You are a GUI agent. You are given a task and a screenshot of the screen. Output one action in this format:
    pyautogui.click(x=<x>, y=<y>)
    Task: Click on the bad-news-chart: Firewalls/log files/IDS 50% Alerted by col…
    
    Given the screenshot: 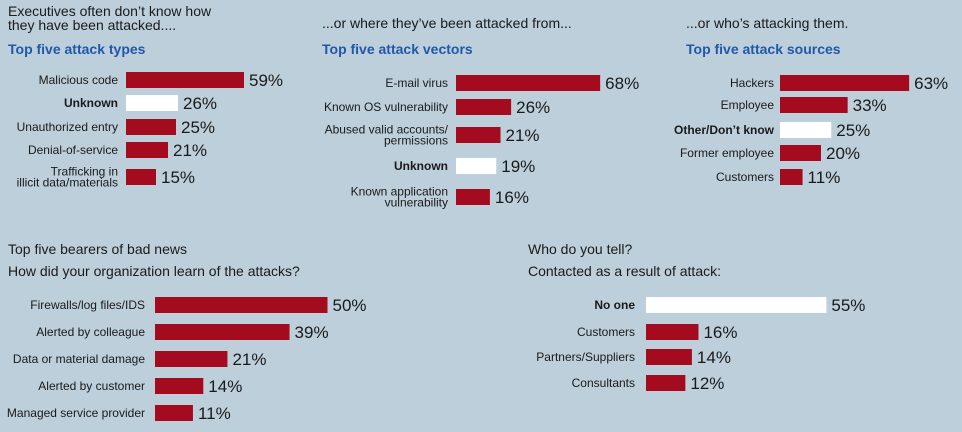 What is the action you would take?
    pyautogui.click(x=187, y=359)
    